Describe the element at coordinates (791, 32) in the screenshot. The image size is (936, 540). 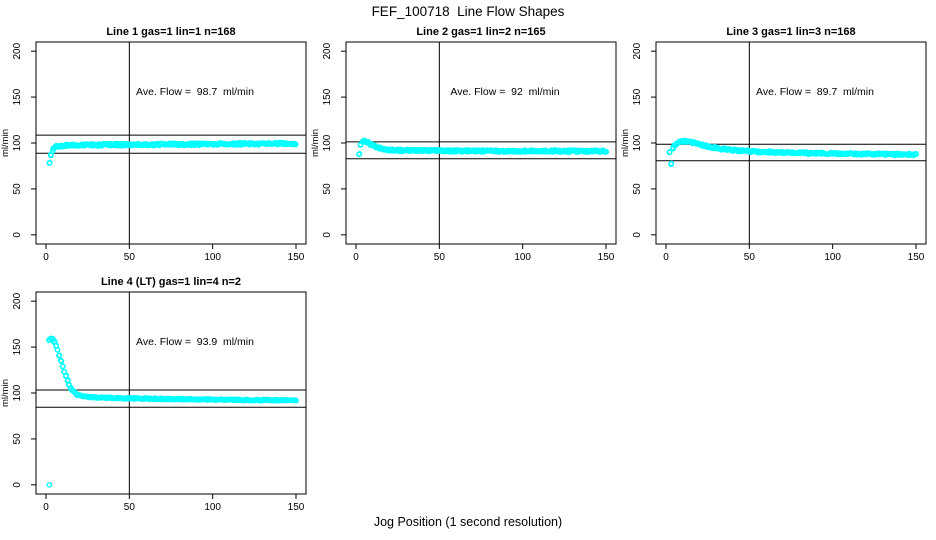
I see `panel-title-line-3: Line 3 gas=1 lin=3 n=168` at that location.